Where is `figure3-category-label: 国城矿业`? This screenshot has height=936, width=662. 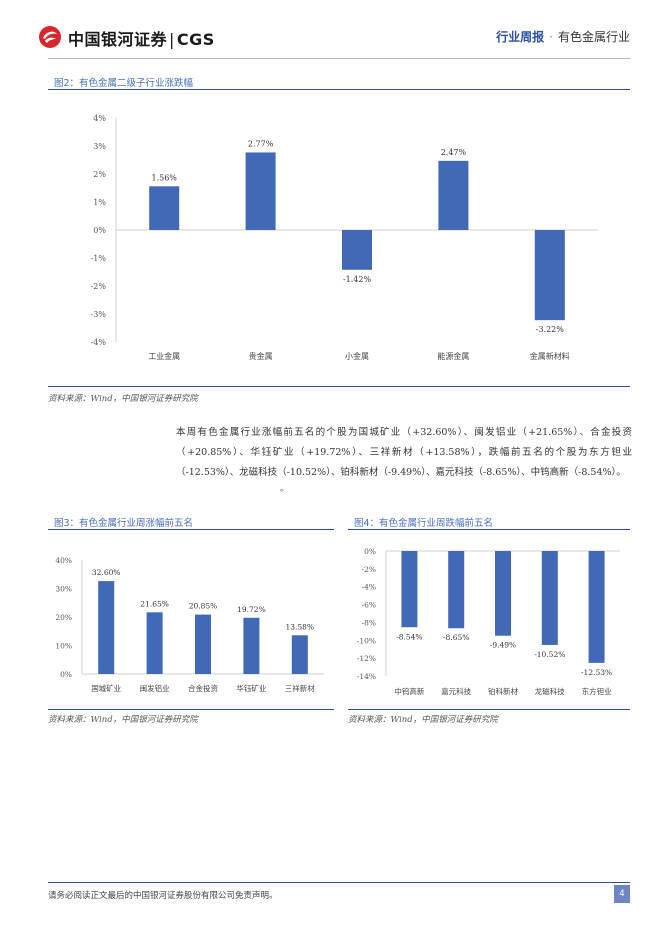
figure3-category-label: 国城矿业 is located at coordinates (106, 688).